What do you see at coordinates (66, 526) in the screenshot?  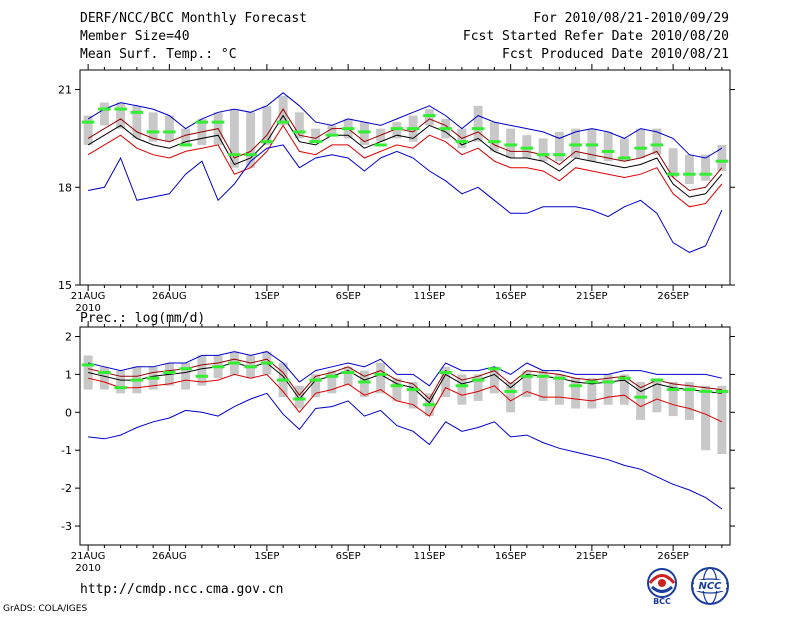 I see `y-tick-label: -3` at bounding box center [66, 526].